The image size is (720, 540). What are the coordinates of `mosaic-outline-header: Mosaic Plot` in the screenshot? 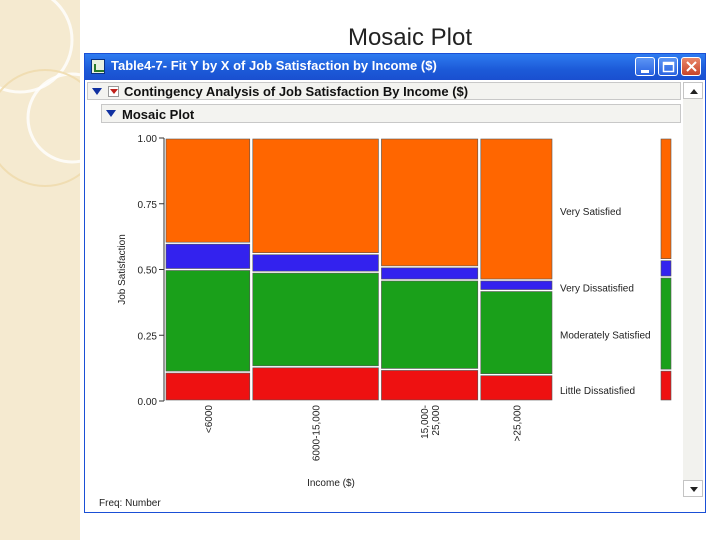 It's located at (391, 113).